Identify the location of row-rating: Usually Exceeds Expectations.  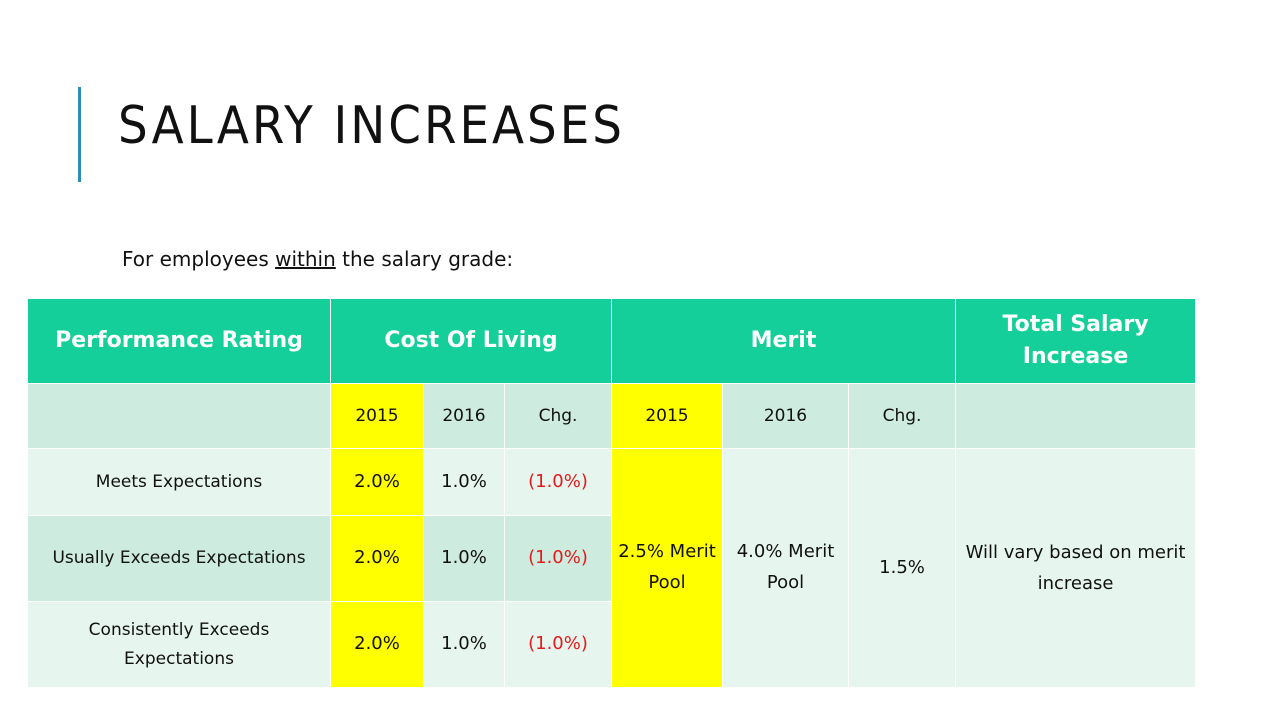
(179, 558).